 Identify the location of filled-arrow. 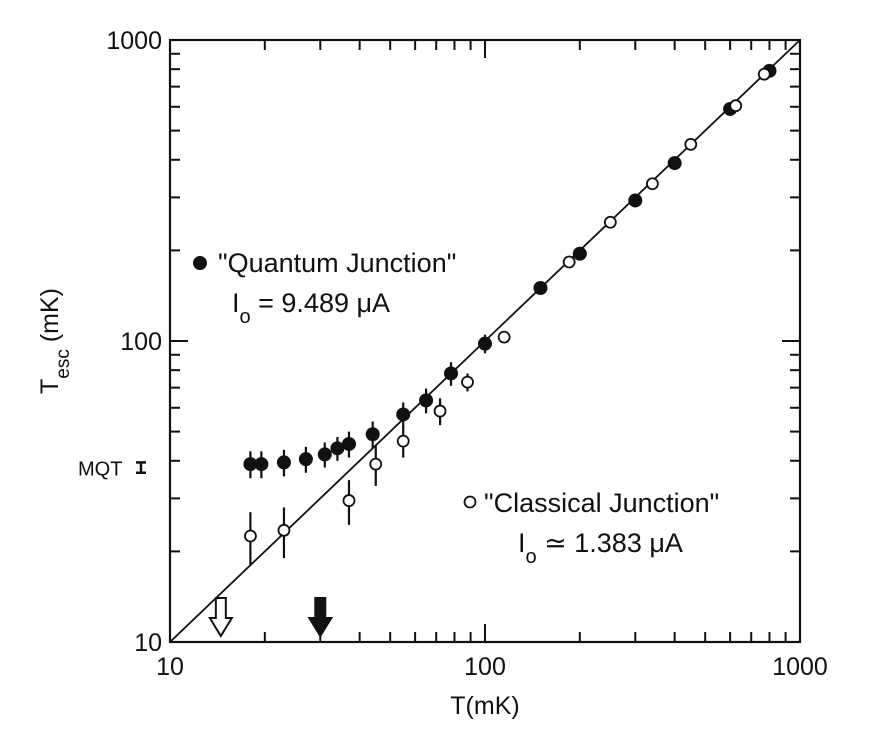
(320, 617).